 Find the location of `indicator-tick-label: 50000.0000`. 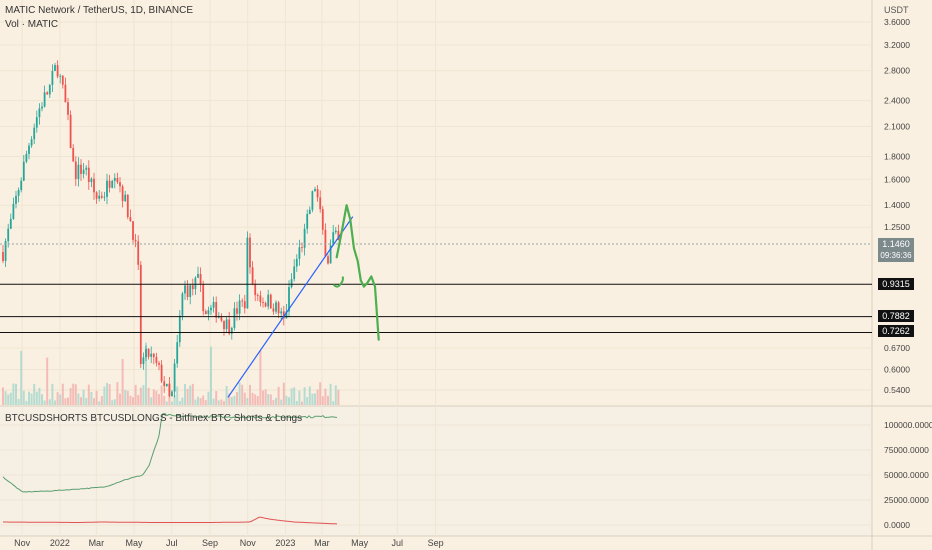

indicator-tick-label: 50000.0000 is located at coordinates (906, 475).